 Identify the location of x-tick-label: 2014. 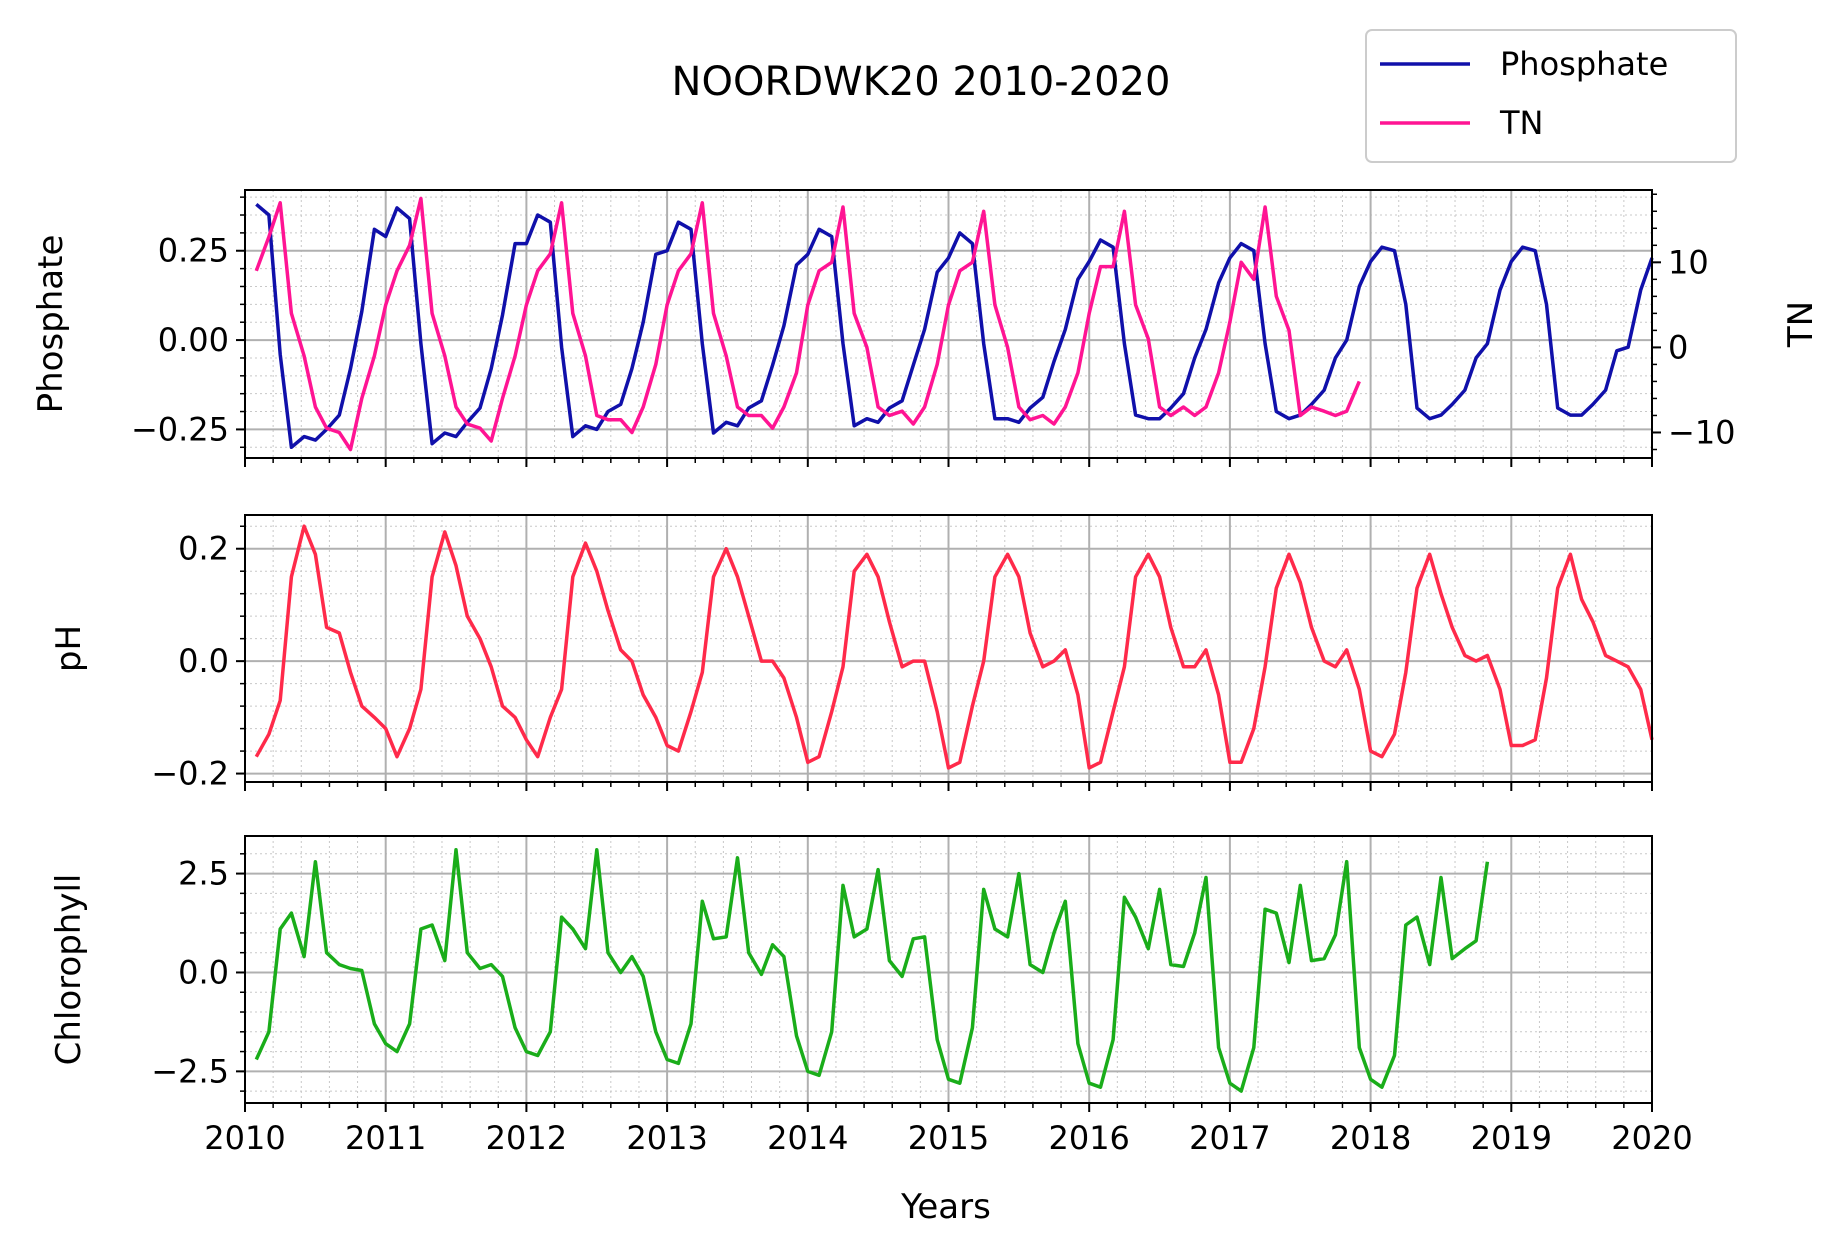
(807, 1138).